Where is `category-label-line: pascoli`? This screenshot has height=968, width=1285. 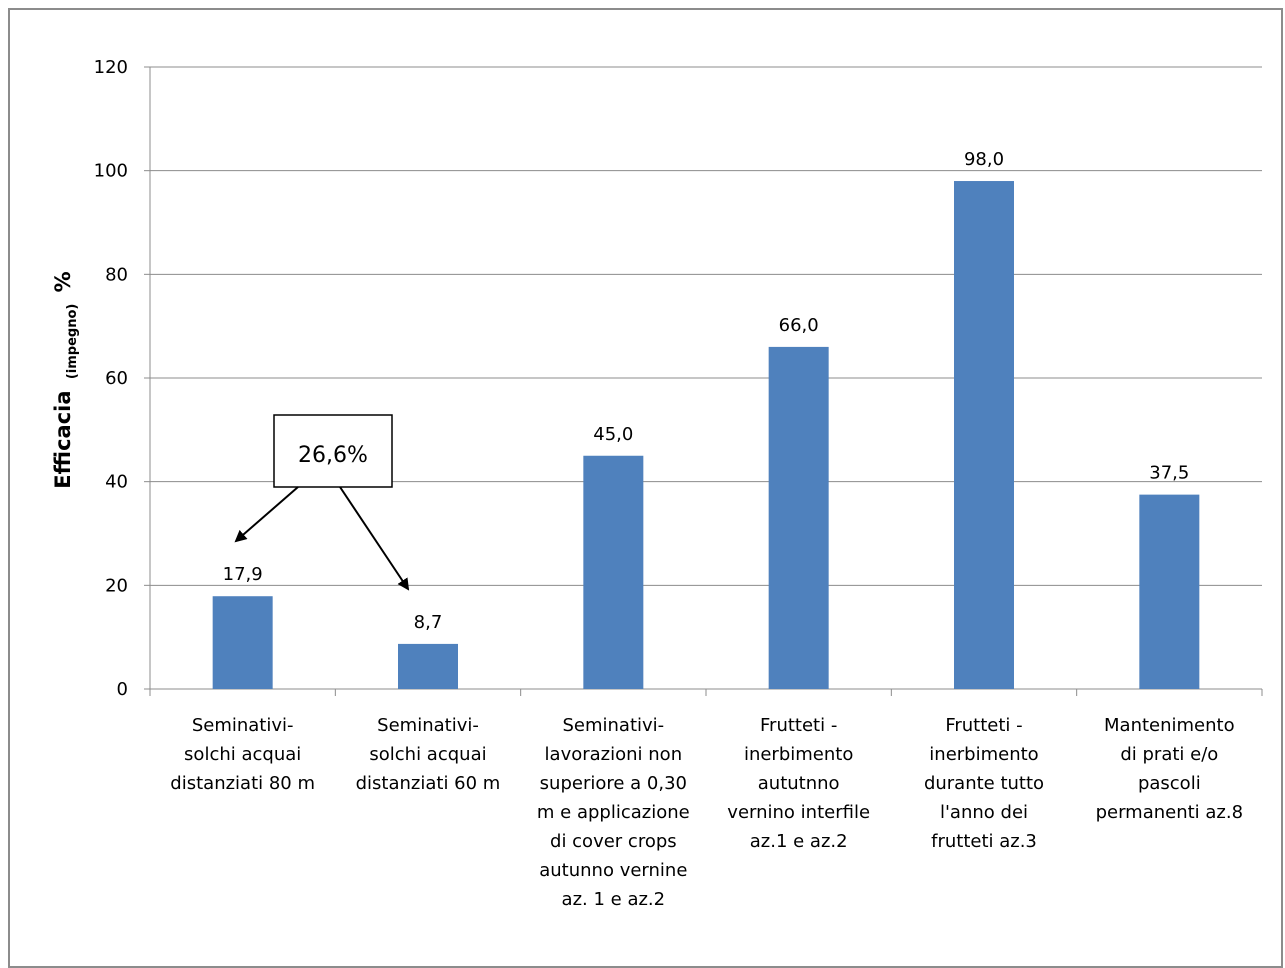
category-label-line: pascoli is located at coordinates (1169, 783).